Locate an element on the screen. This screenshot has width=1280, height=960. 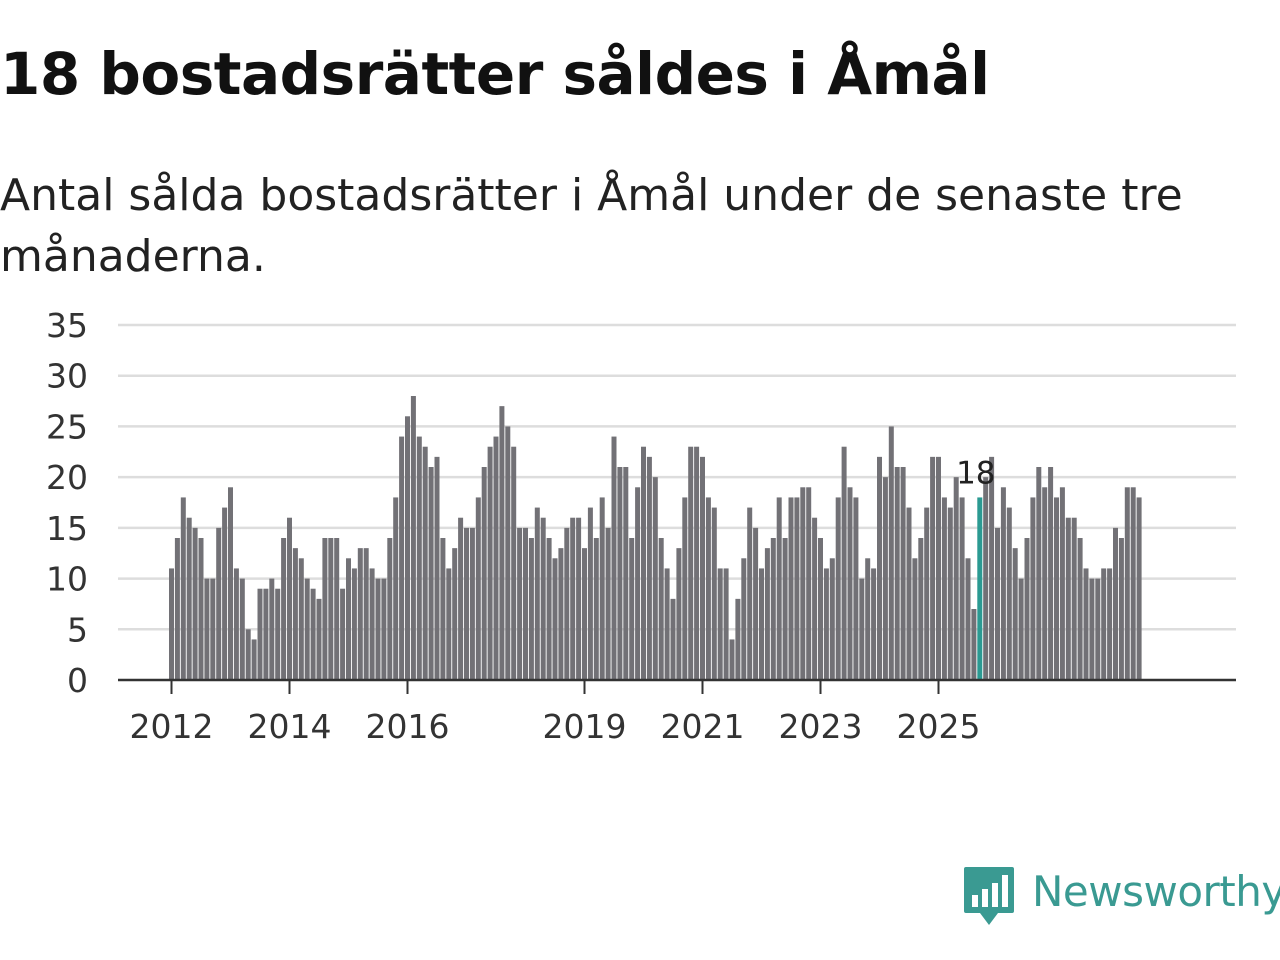
y-tick-label: 15 is located at coordinates (67, 528).